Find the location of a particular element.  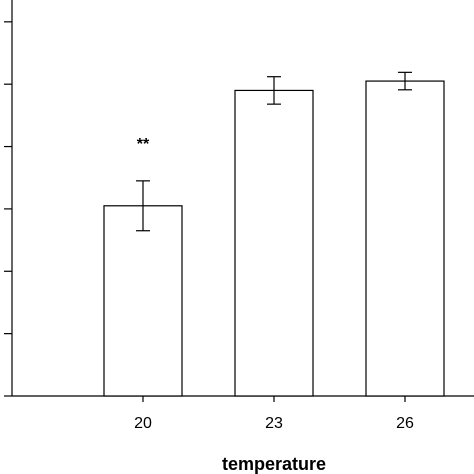

significance-annotation: ** is located at coordinates (143, 144).